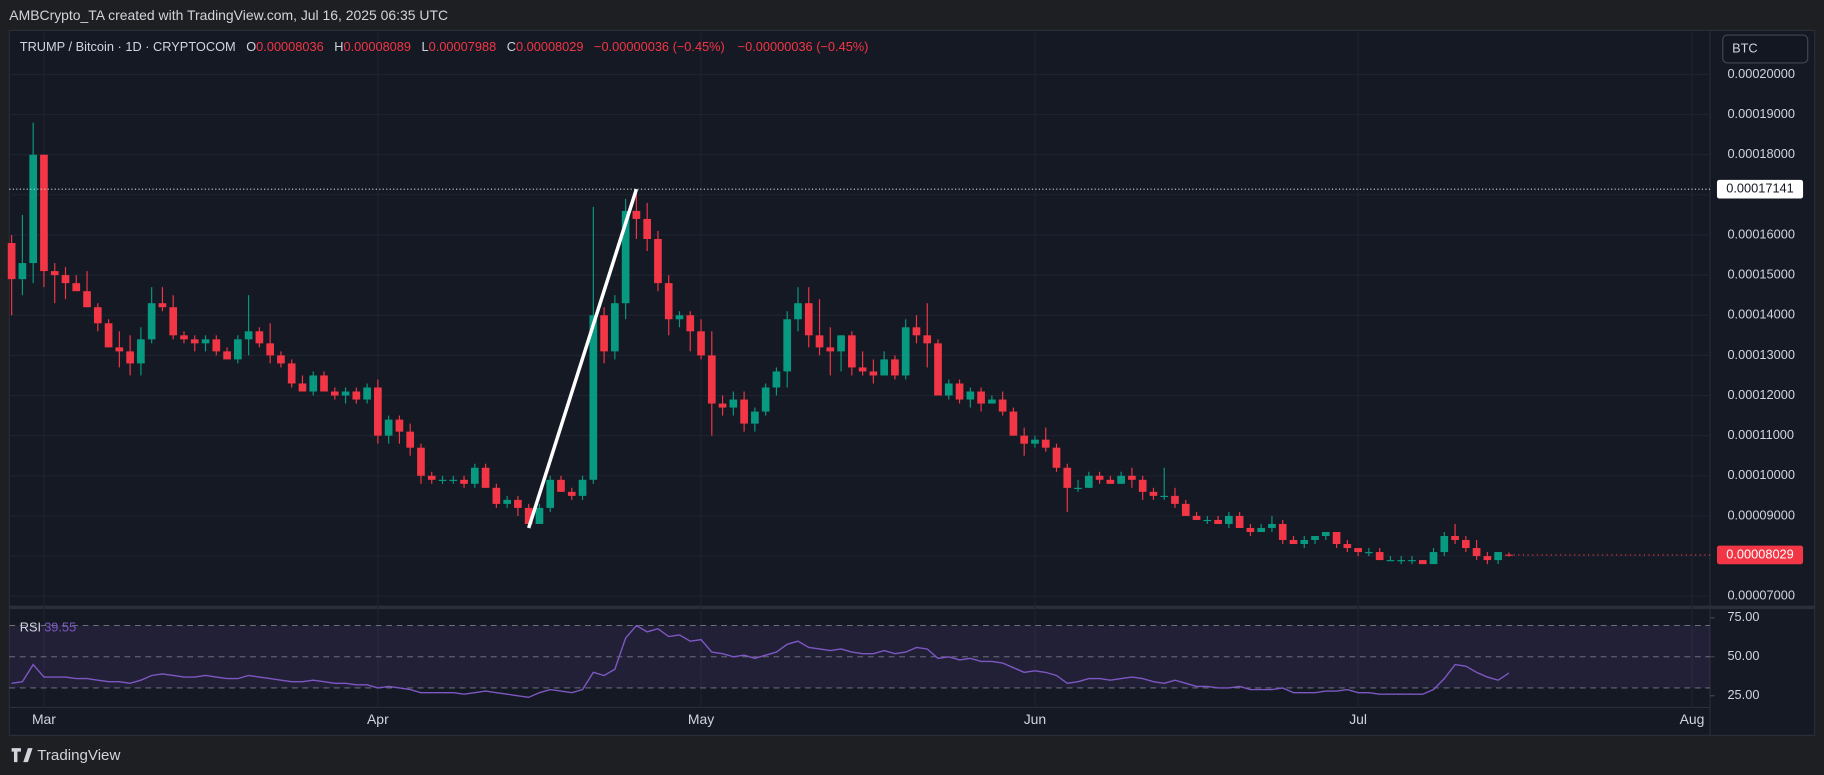 This screenshot has height=775, width=1824. Describe the element at coordinates (60, 627) in the screenshot. I see `rsi-value: 39.55` at that location.